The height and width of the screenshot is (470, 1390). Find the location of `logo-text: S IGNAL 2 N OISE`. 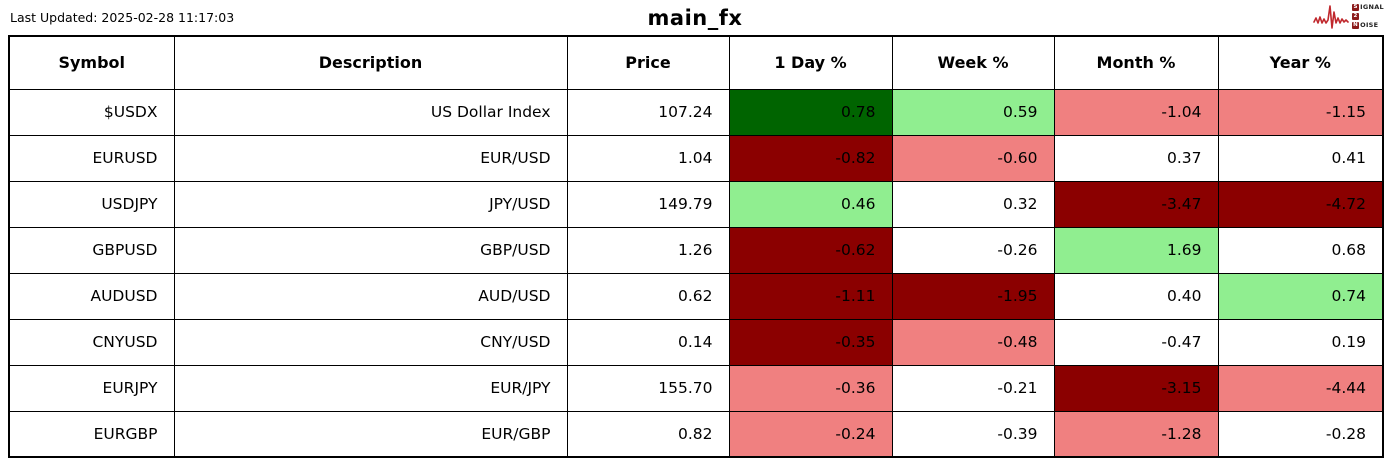

logo-text: S IGNAL 2 N OISE is located at coordinates (1368, 16).